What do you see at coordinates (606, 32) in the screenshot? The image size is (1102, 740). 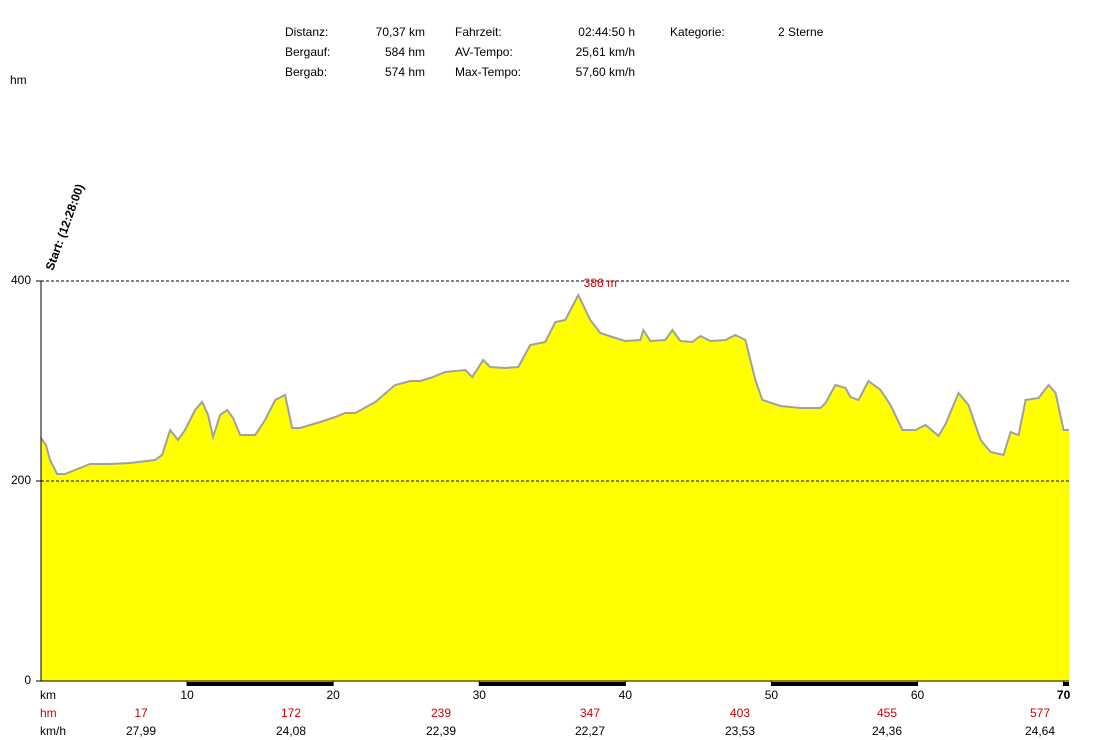 I see `stat-value: 02:44:50 h` at bounding box center [606, 32].